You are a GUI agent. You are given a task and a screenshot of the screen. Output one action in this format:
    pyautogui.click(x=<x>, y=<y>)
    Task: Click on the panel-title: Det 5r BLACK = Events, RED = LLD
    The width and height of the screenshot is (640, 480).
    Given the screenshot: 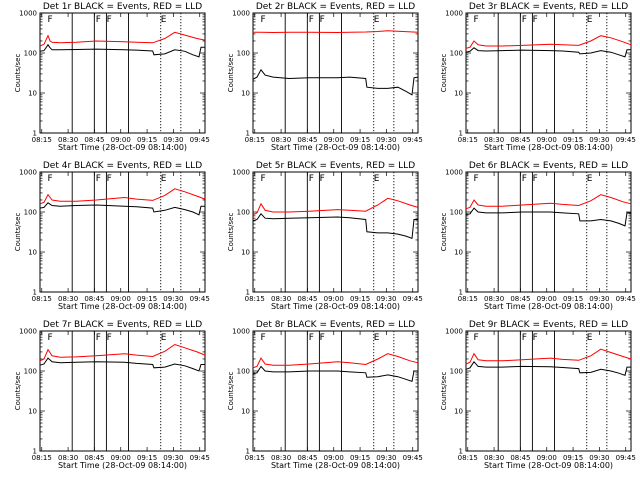 What is the action you would take?
    pyautogui.click(x=335, y=166)
    